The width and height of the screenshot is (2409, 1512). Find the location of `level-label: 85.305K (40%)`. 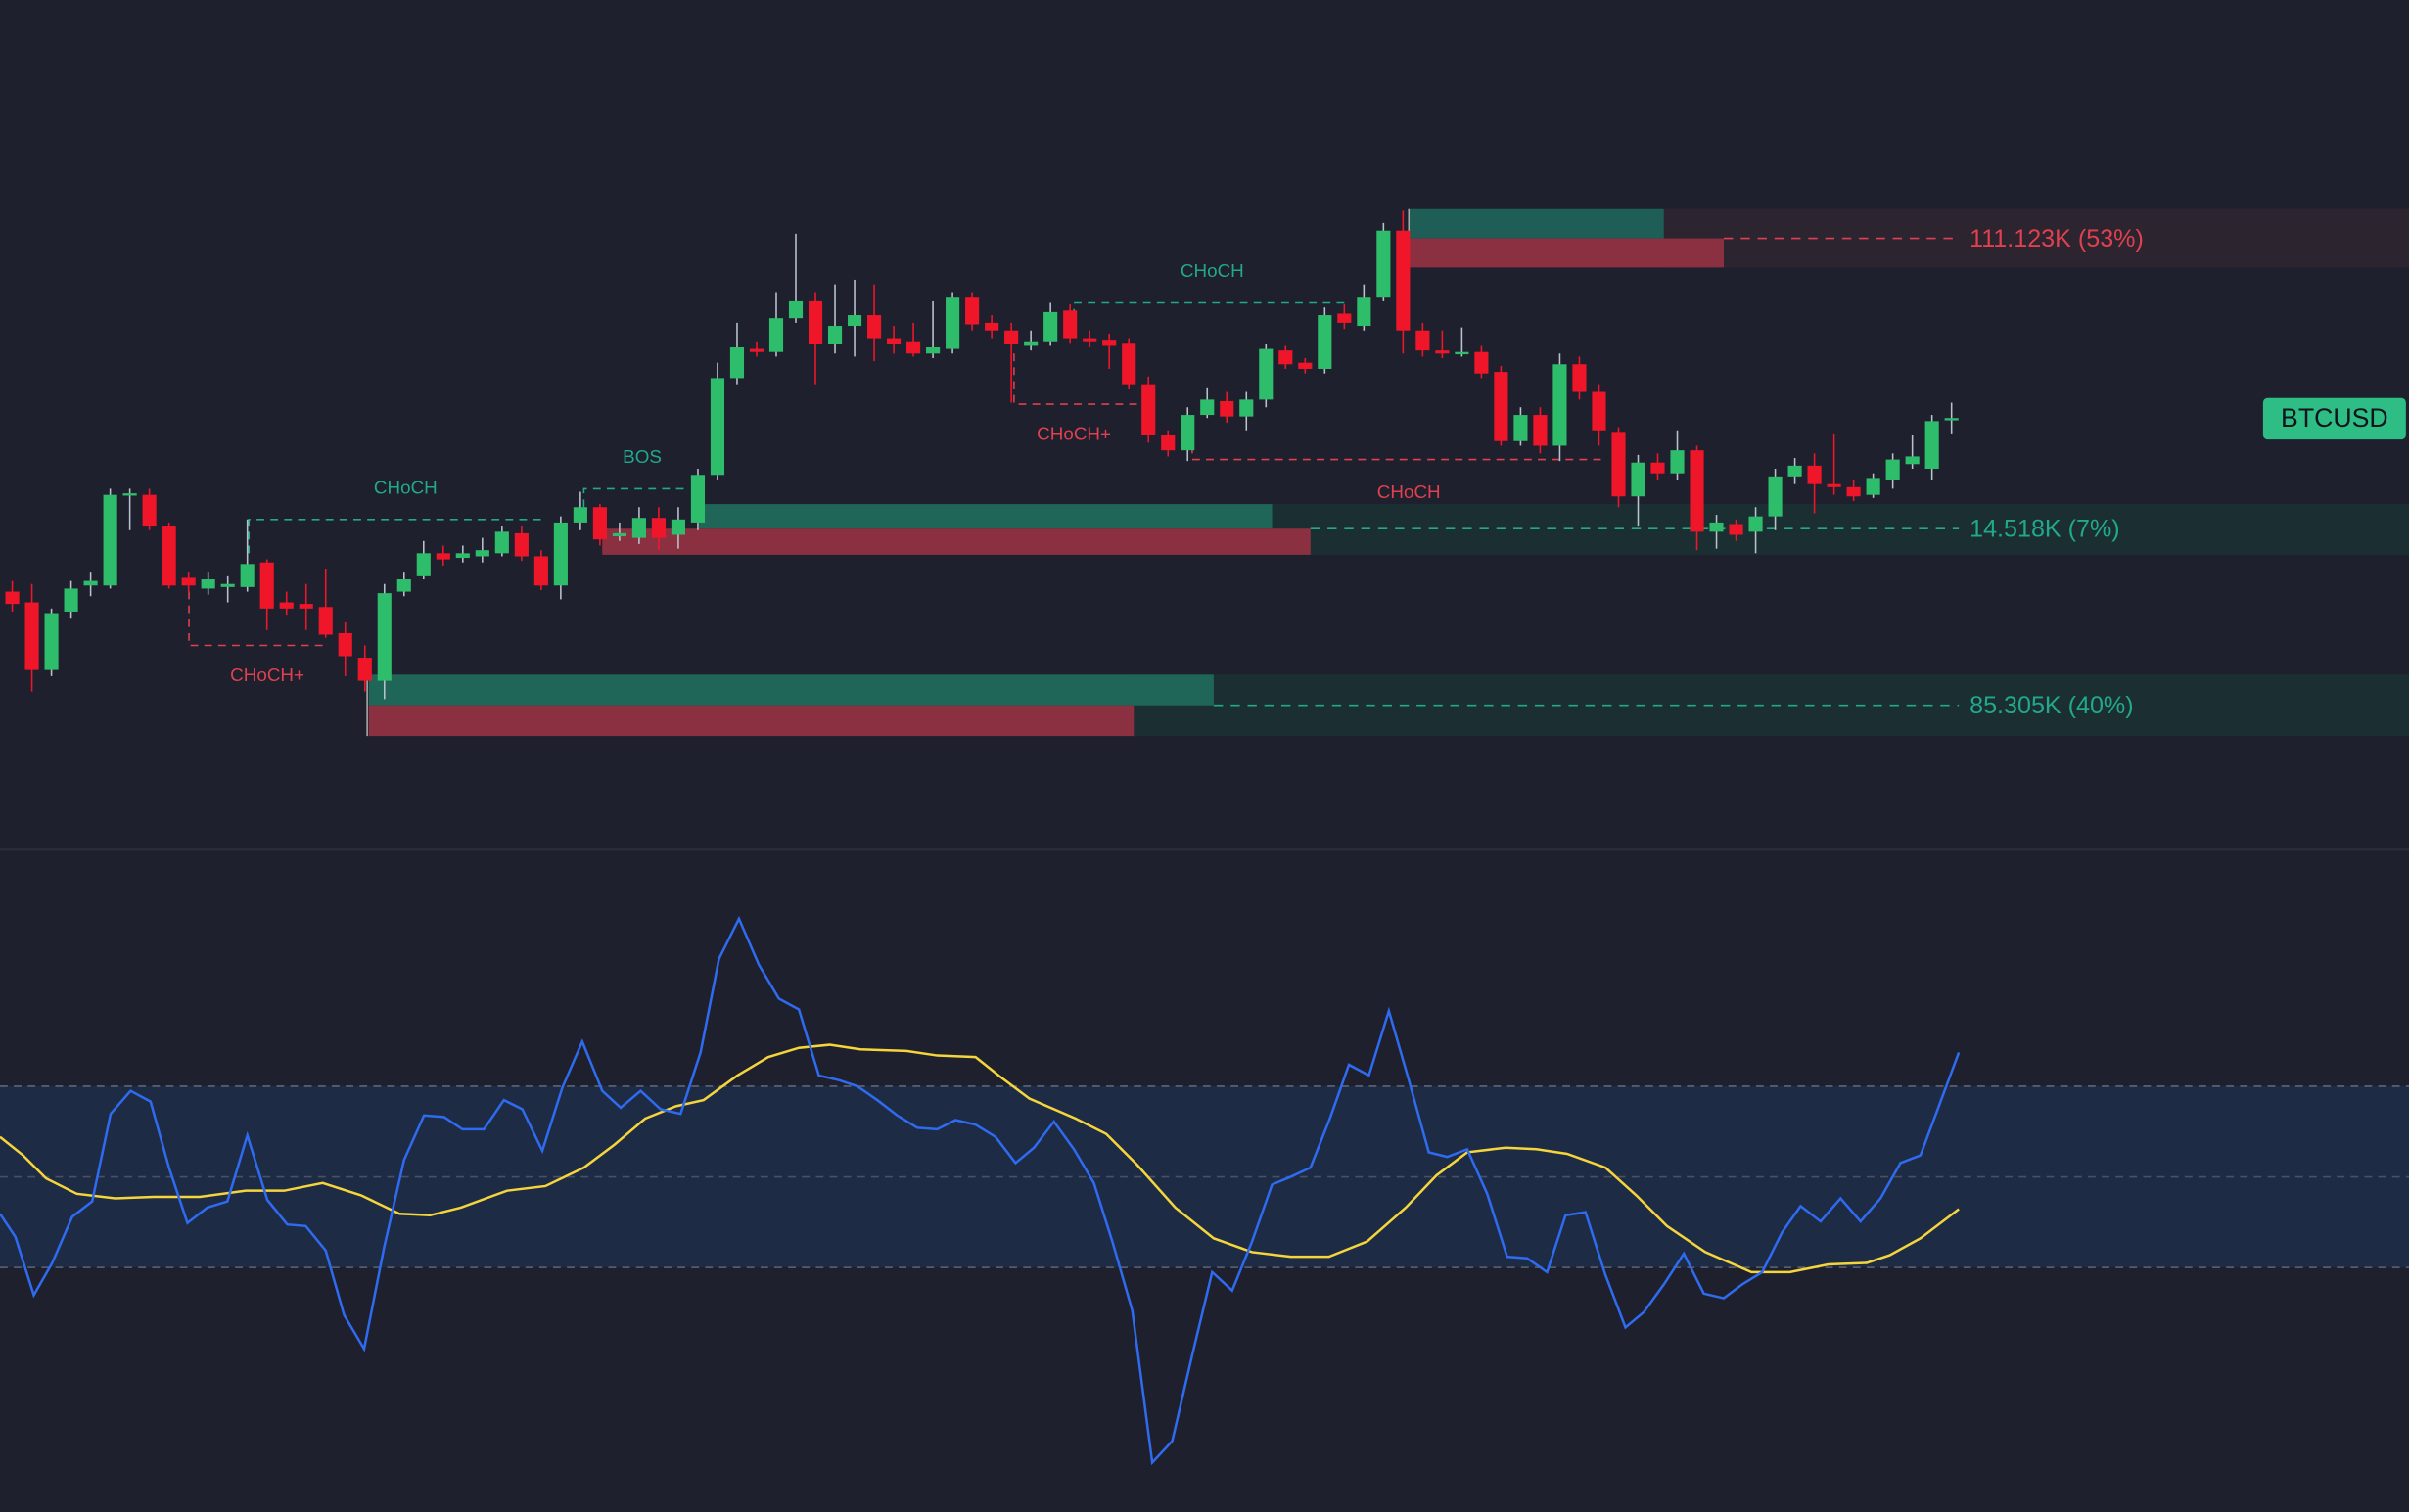

level-label: 85.305K (40%) is located at coordinates (2051, 705).